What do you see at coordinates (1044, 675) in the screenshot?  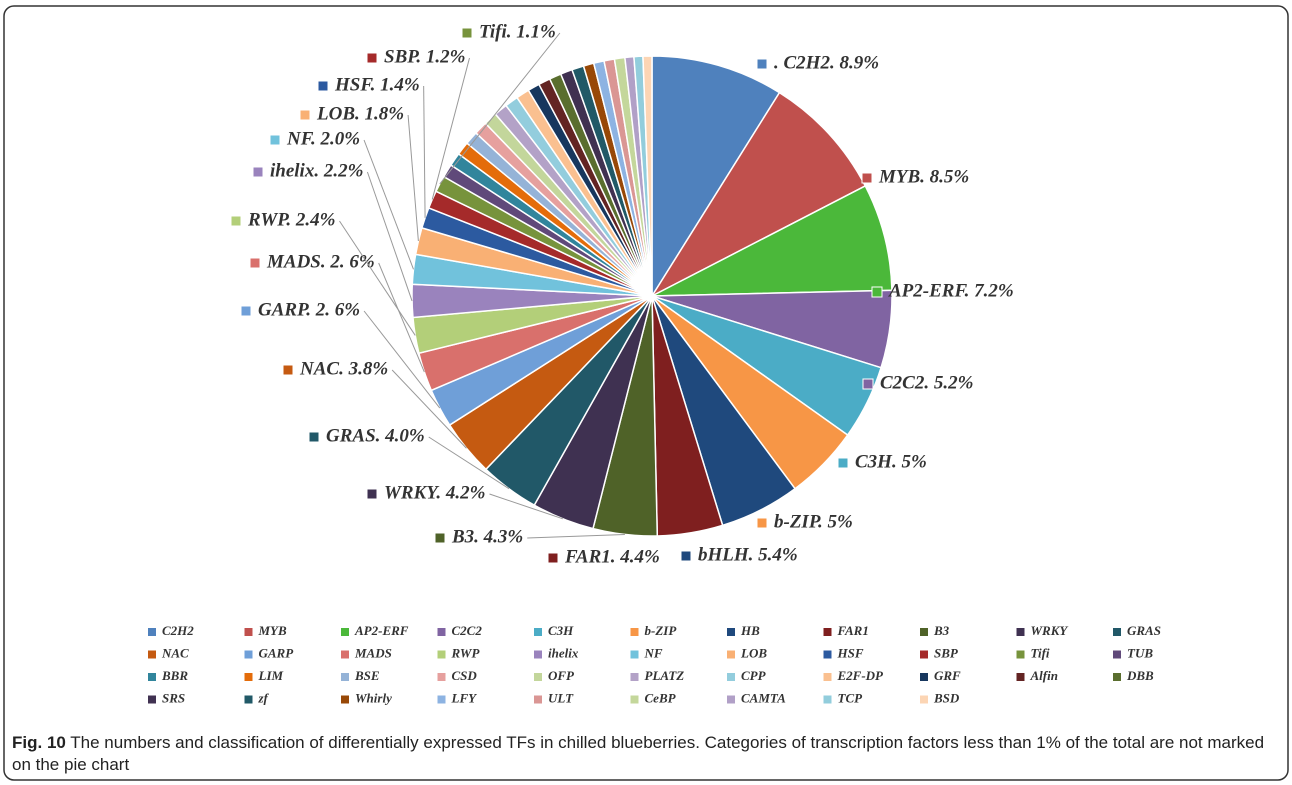 I see `legend-label: Alfin` at bounding box center [1044, 675].